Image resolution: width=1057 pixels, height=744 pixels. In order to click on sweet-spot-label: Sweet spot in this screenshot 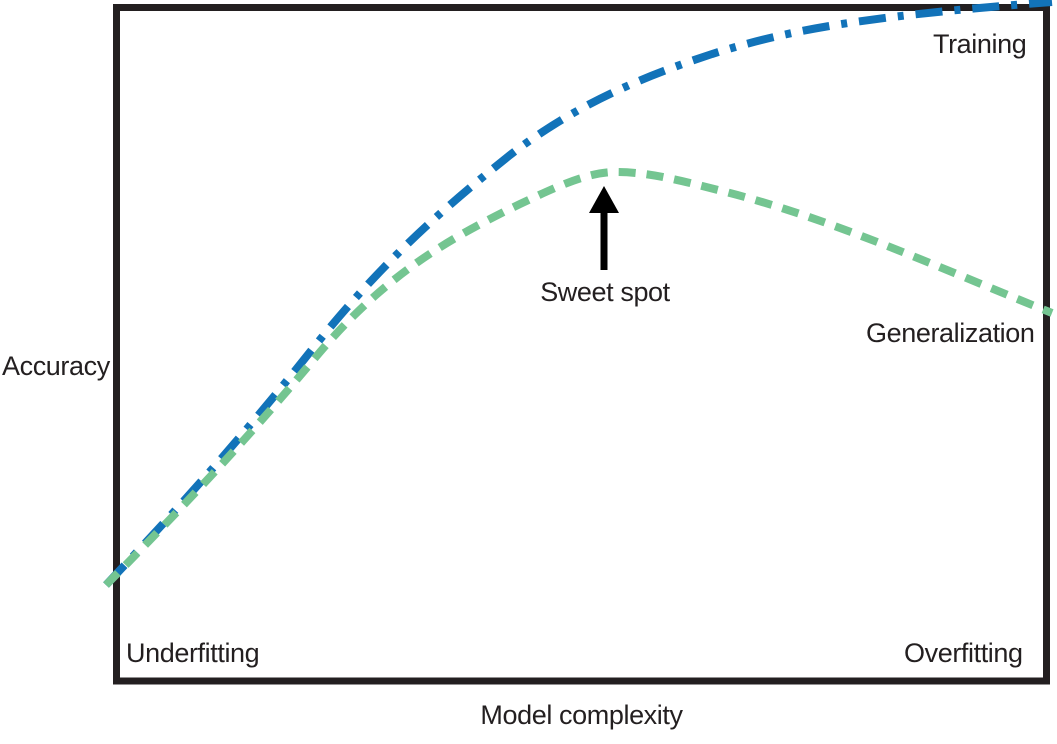, I will do `click(605, 292)`.